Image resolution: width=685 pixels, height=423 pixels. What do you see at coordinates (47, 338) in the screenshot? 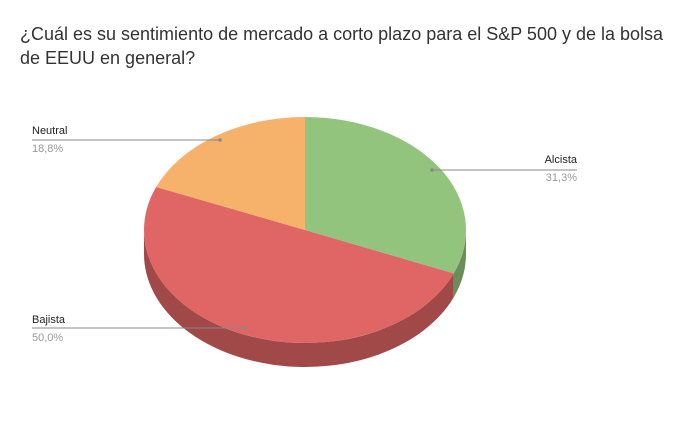
I see `slice-value: 50,0%` at bounding box center [47, 338].